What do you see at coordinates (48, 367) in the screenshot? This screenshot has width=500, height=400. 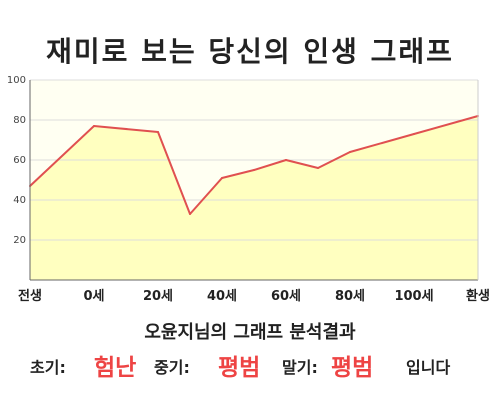 I see `early-label: 초기:` at bounding box center [48, 367].